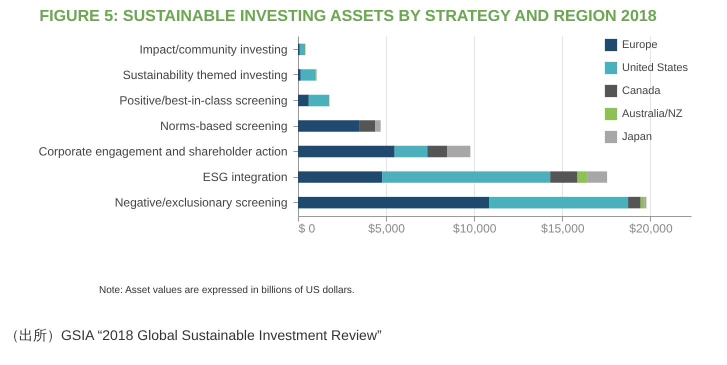  What do you see at coordinates (205, 75) in the screenshot?
I see `y-tick-label: Sustainability themed investing` at bounding box center [205, 75].